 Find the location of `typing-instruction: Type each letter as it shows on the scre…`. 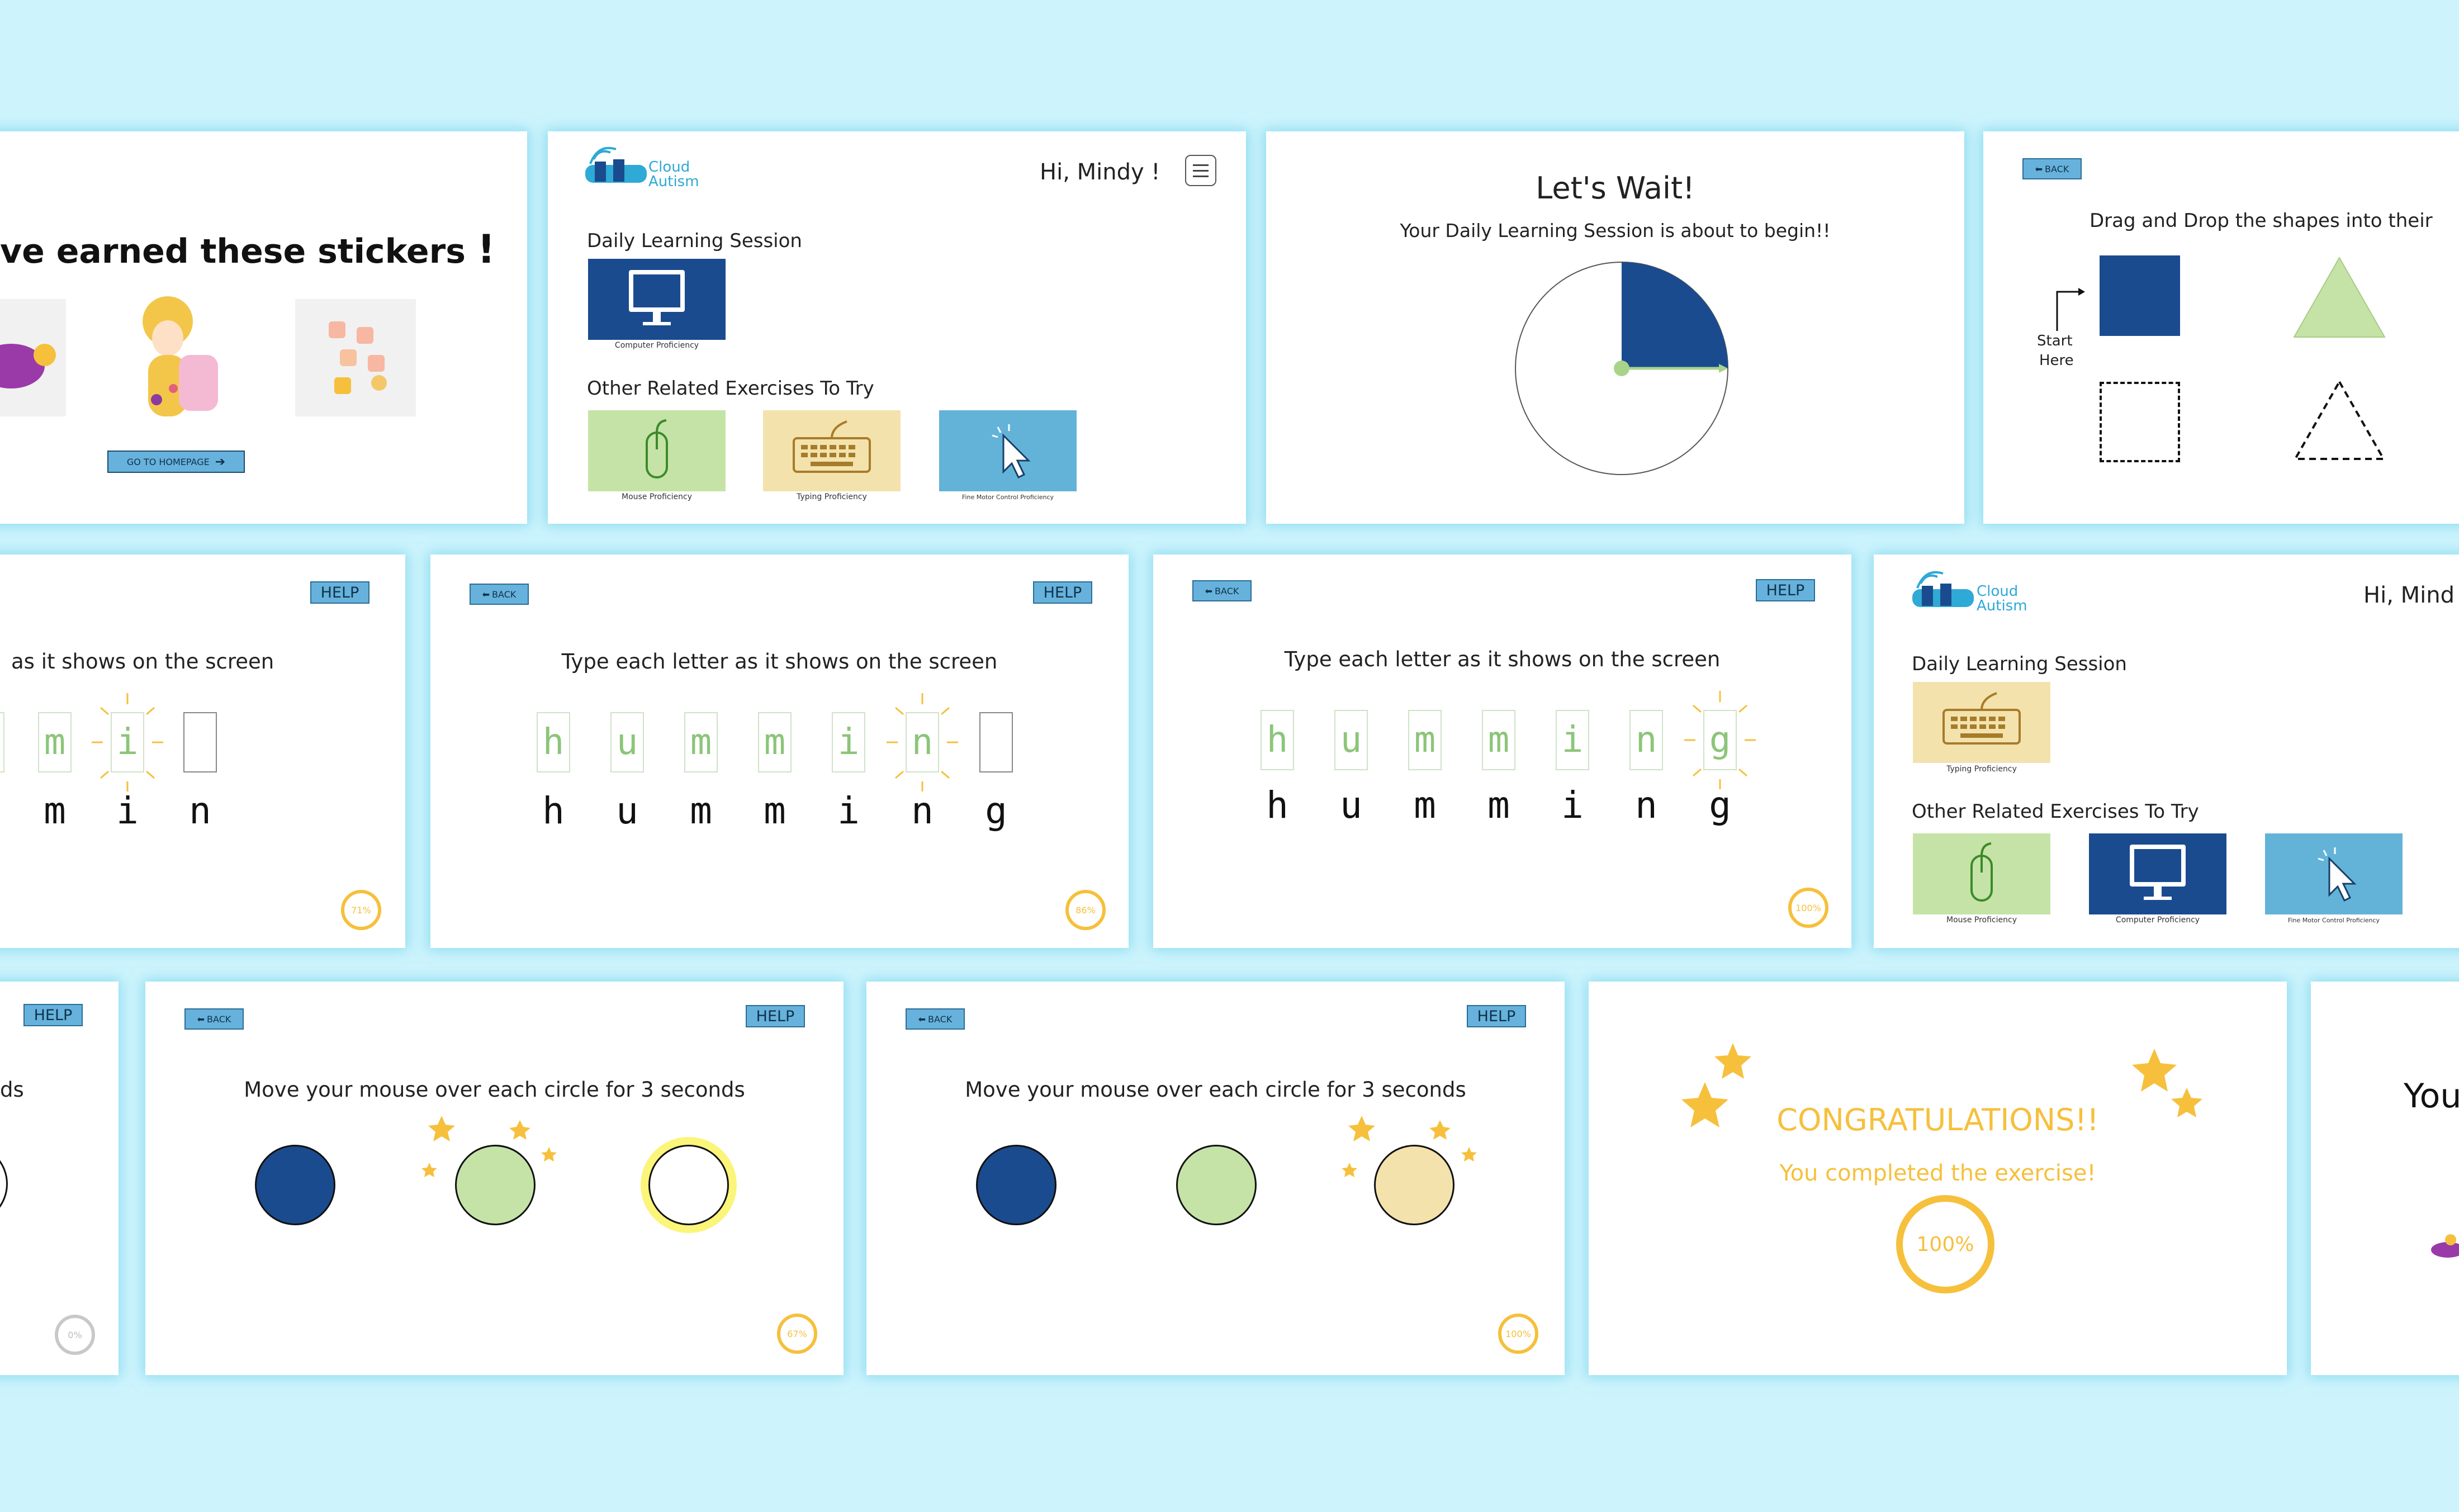

typing-instruction: Type each letter as it shows on the scre… is located at coordinates (1502, 659).